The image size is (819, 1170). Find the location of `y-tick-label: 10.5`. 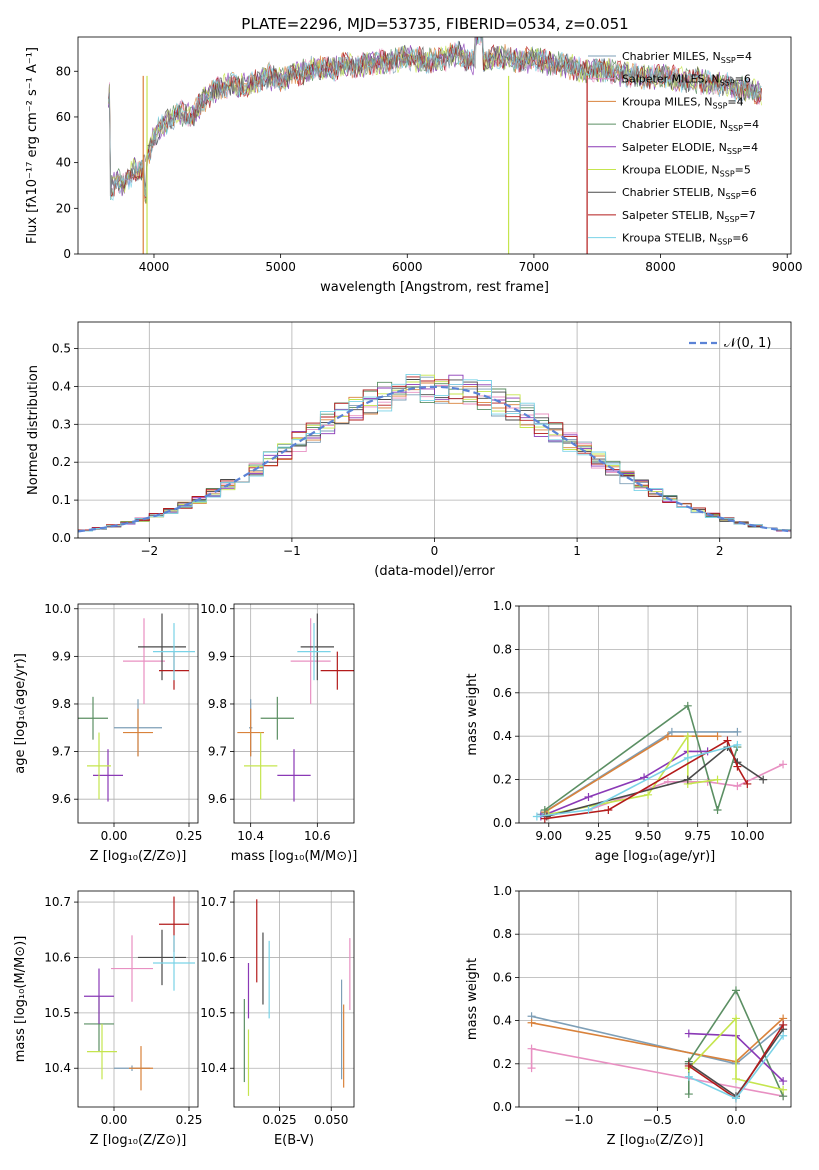

y-tick-label: 10.5 is located at coordinates (213, 1013).